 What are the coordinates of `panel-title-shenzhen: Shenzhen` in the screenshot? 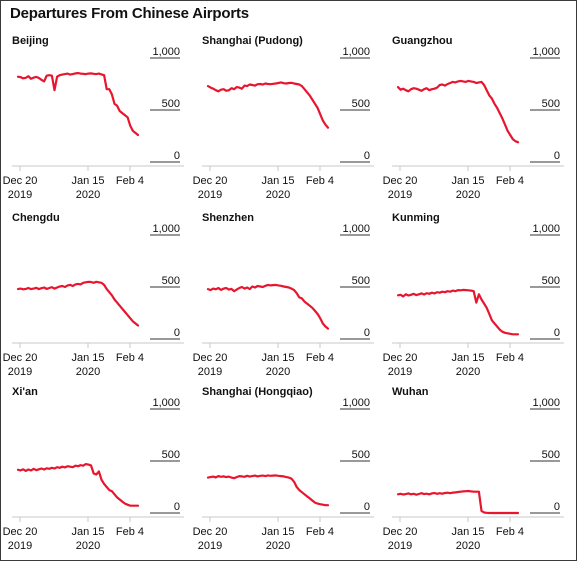 It's located at (228, 218).